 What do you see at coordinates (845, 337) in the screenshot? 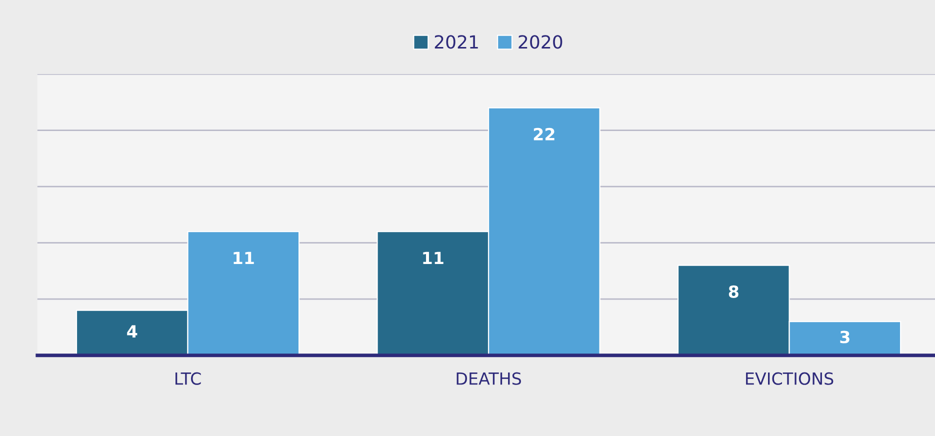
I see `data-label: 3` at bounding box center [845, 337].